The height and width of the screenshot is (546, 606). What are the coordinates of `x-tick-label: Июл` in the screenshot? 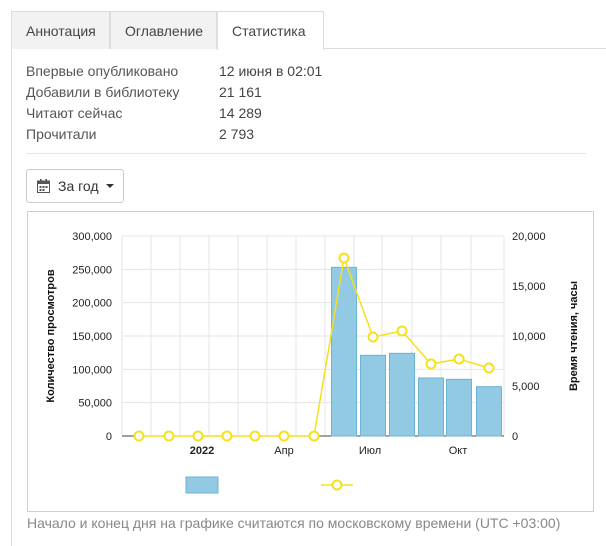 It's located at (370, 451).